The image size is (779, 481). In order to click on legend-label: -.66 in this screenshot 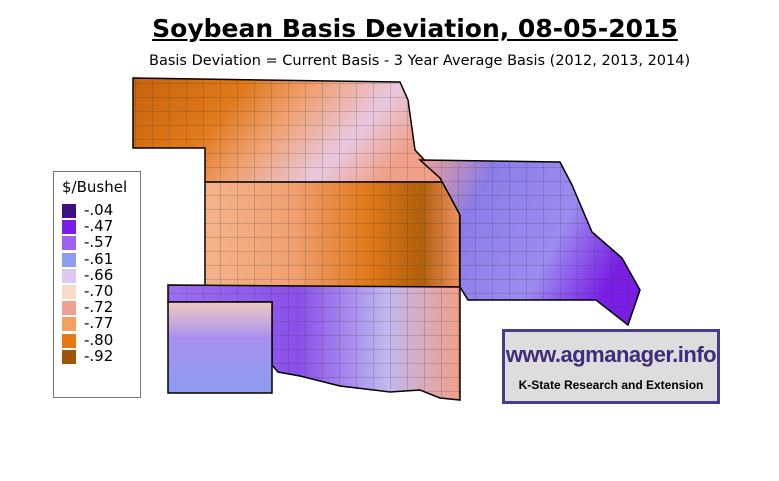, I will do `click(99, 274)`.